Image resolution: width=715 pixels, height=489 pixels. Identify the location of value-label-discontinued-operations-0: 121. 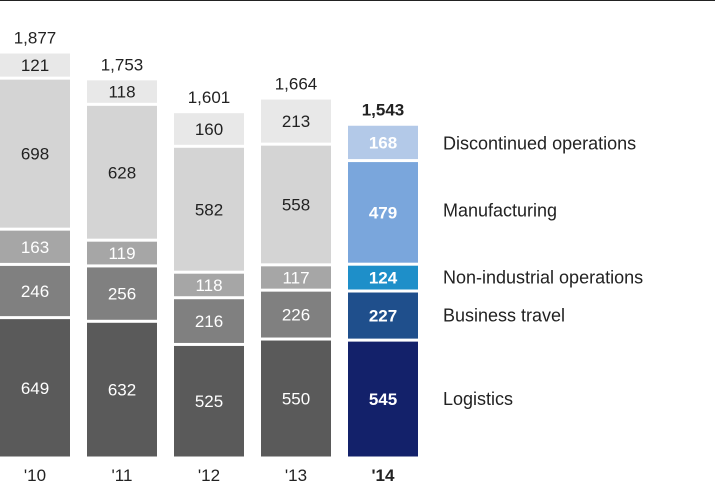
(35, 65).